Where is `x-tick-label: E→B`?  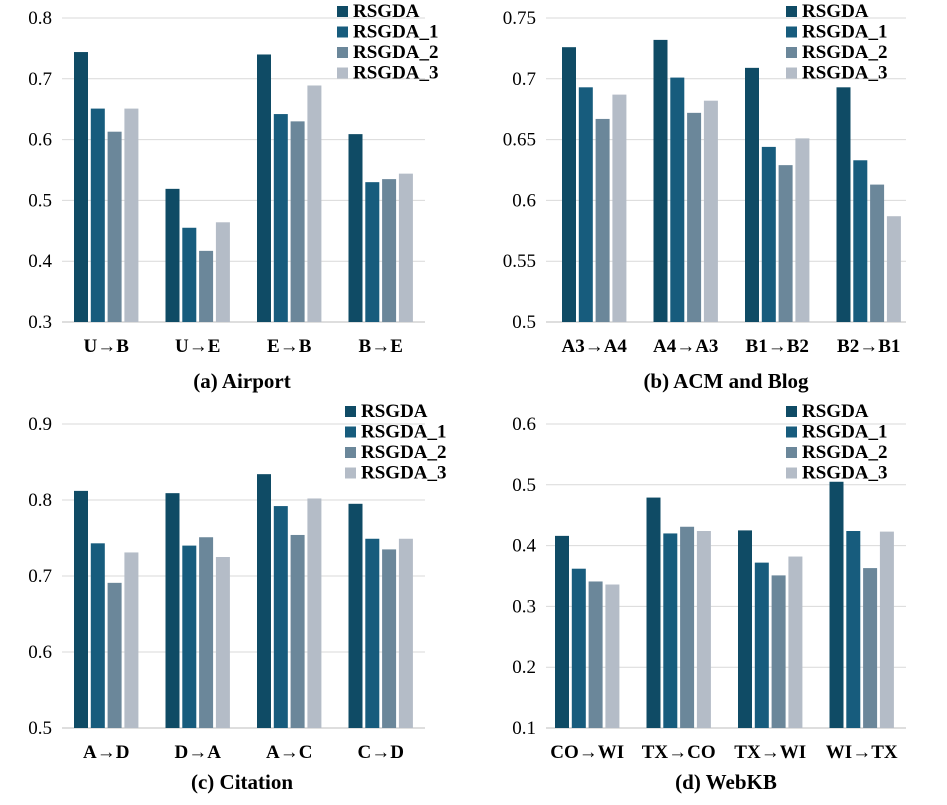 x-tick-label: E→B is located at coordinates (289, 346).